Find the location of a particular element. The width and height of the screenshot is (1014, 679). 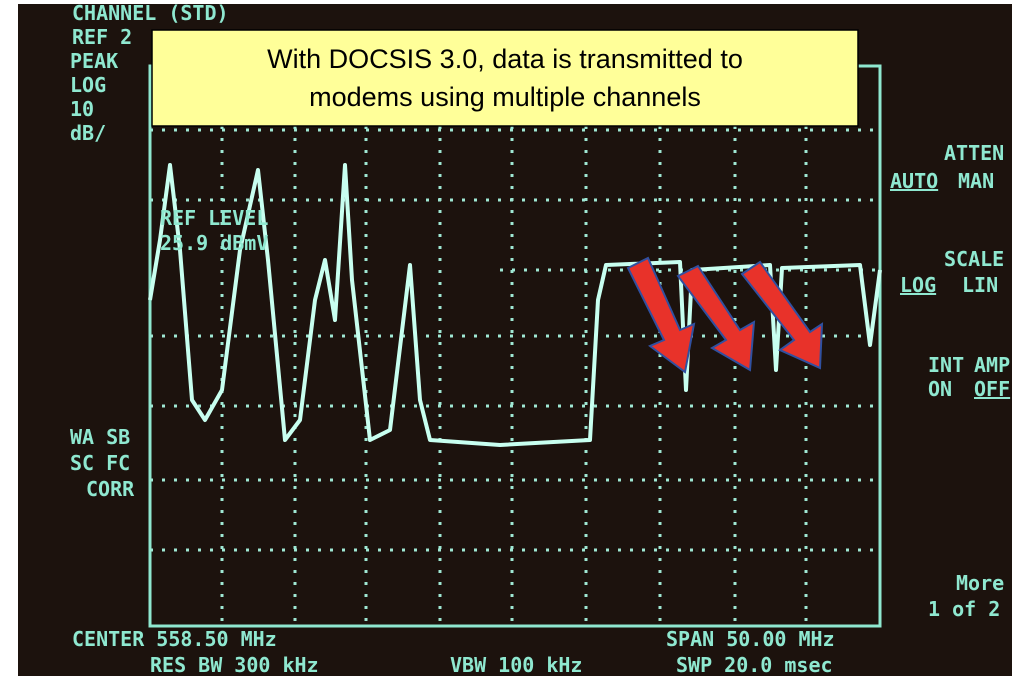

res-bw: RES BW 300 kHz is located at coordinates (234, 665).